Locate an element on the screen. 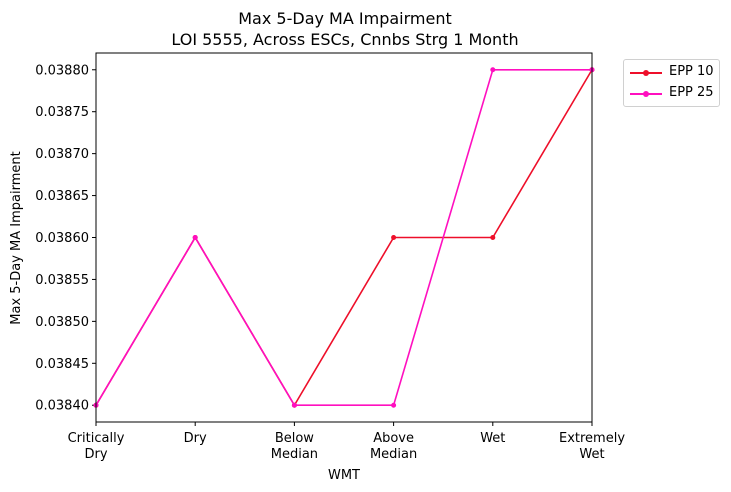  y-tick-label: 0.03860 is located at coordinates (62, 238).